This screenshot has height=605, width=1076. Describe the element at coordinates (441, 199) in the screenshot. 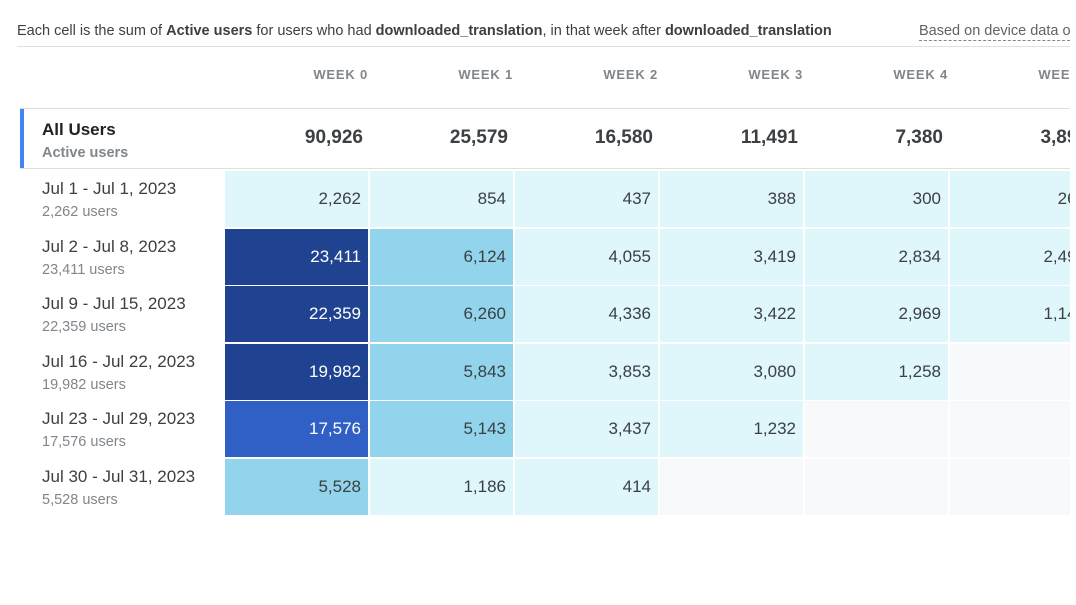

I see `cohort-cell: 854` at that location.